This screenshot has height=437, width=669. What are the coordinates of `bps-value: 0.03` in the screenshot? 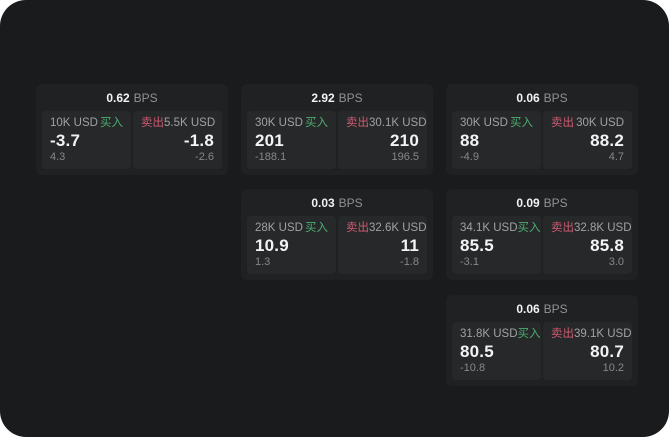 It's located at (323, 202).